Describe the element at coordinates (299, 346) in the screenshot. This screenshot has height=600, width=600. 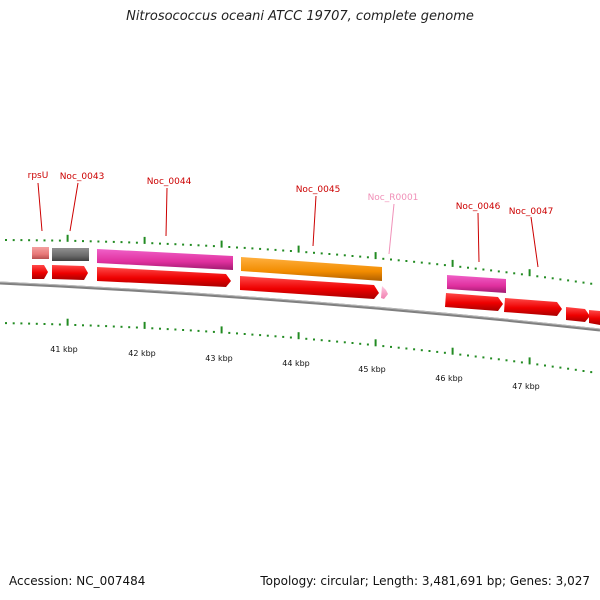
I see `lower-tick-track` at that location.